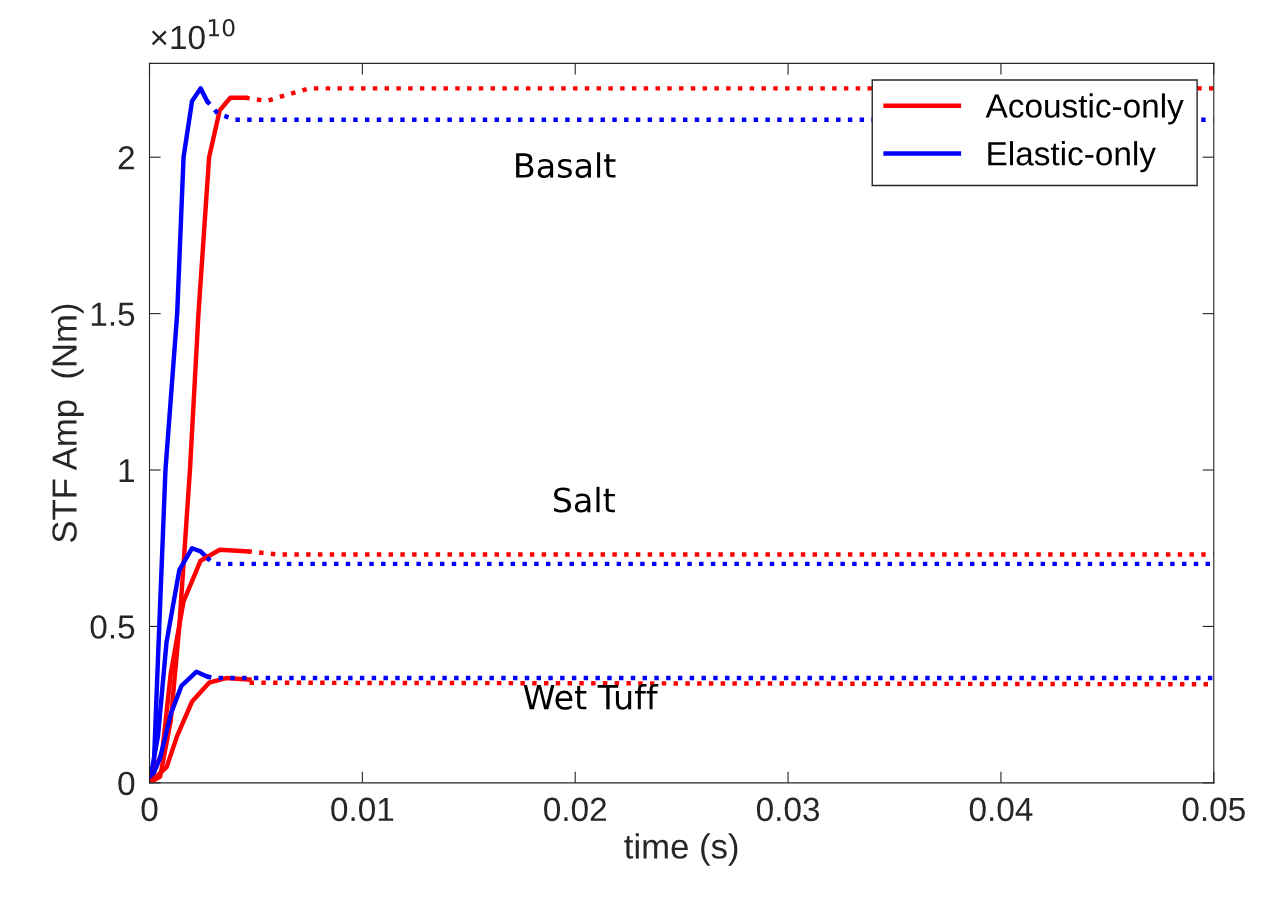 The image size is (1267, 905). What do you see at coordinates (681, 849) in the screenshot?
I see `x-axis-title: time (s)` at bounding box center [681, 849].